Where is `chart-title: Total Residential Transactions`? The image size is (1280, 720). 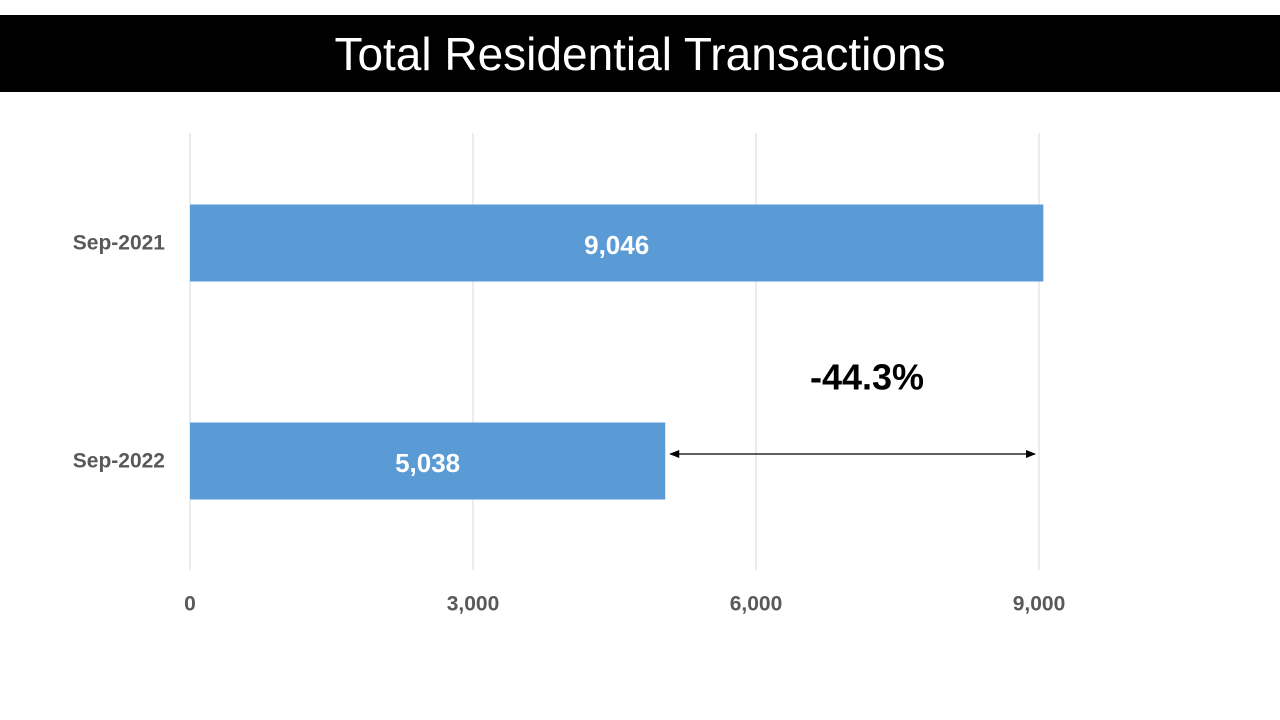 chart-title: Total Residential Transactions is located at coordinates (640, 53).